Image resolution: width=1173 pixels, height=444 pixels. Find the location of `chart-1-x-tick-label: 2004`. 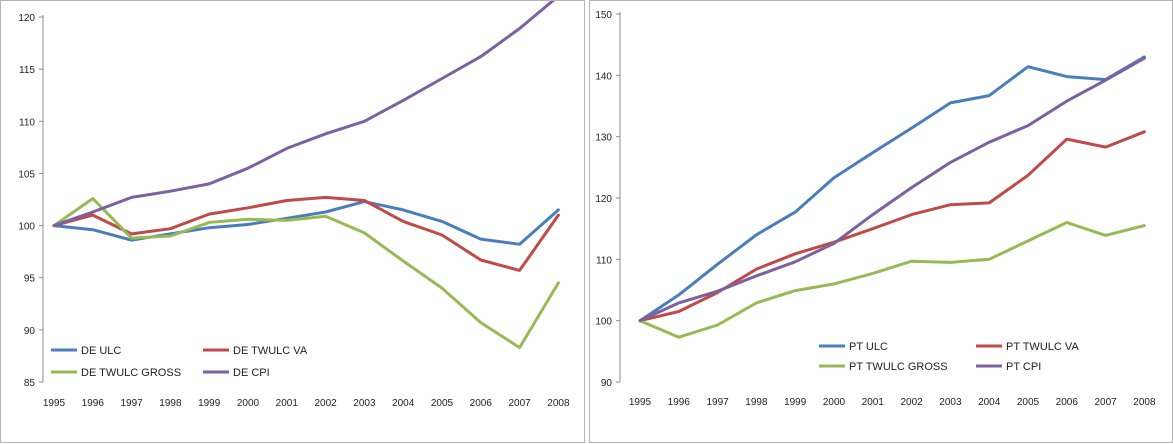

chart-1-x-tick-label: 2004 is located at coordinates (989, 402).